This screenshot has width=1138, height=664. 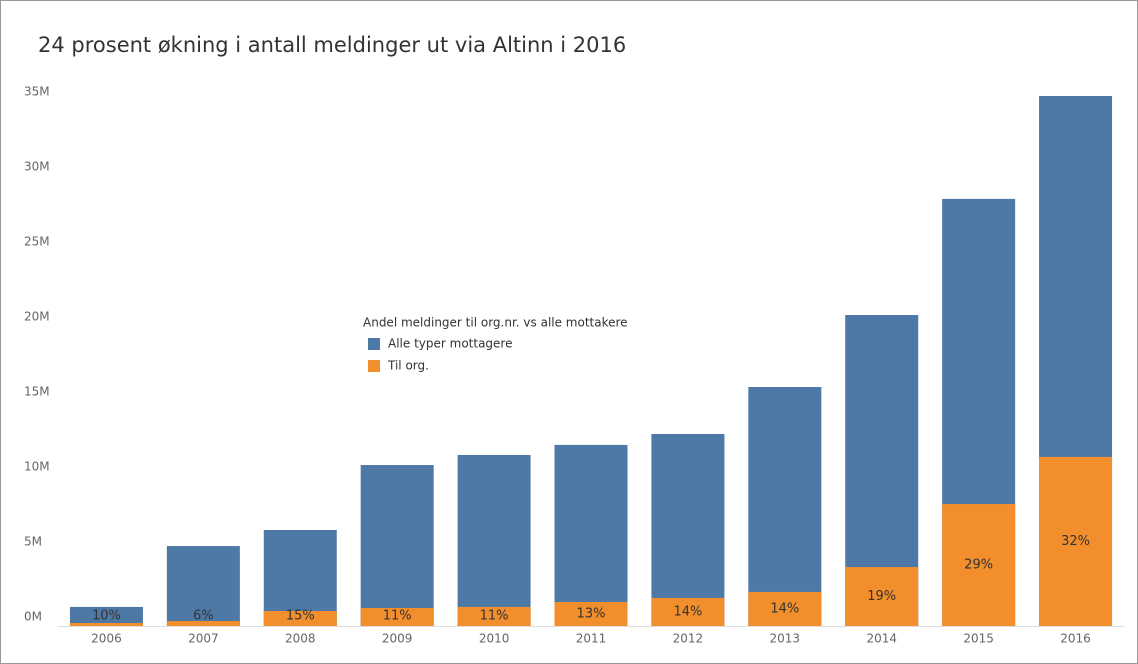 I want to click on x-tick-label: 2007, so click(x=203, y=639).